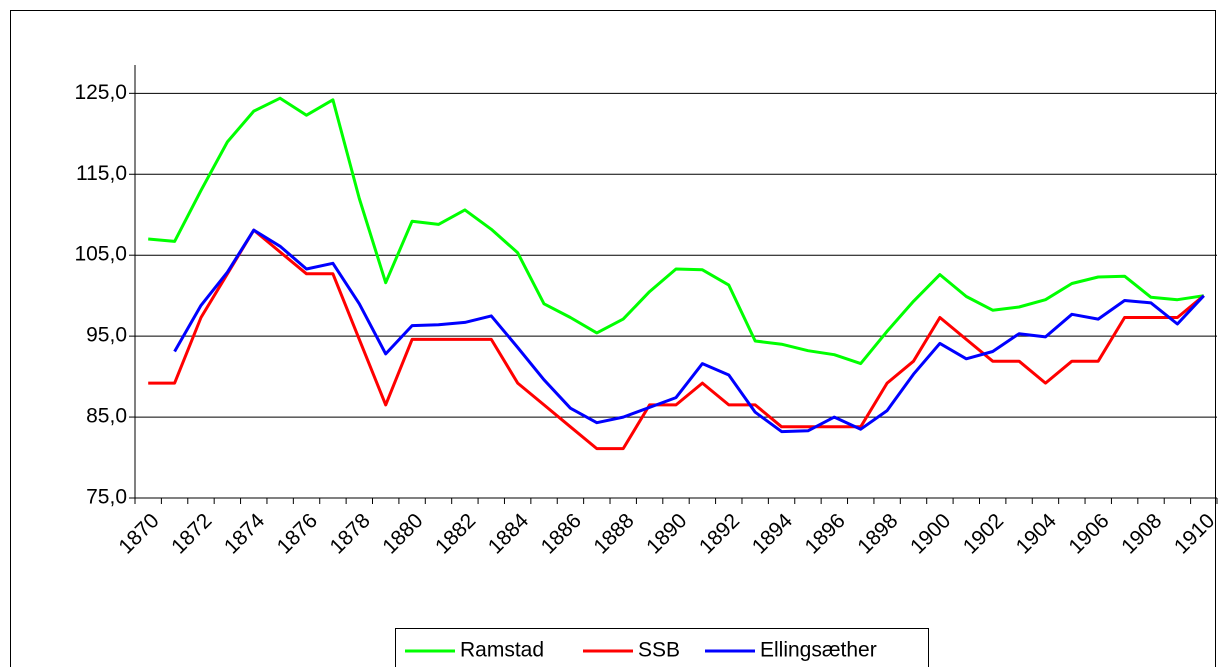 Image resolution: width=1225 pixels, height=667 pixels. Describe the element at coordinates (106, 416) in the screenshot. I see `y-tick-label: 85,0` at that location.